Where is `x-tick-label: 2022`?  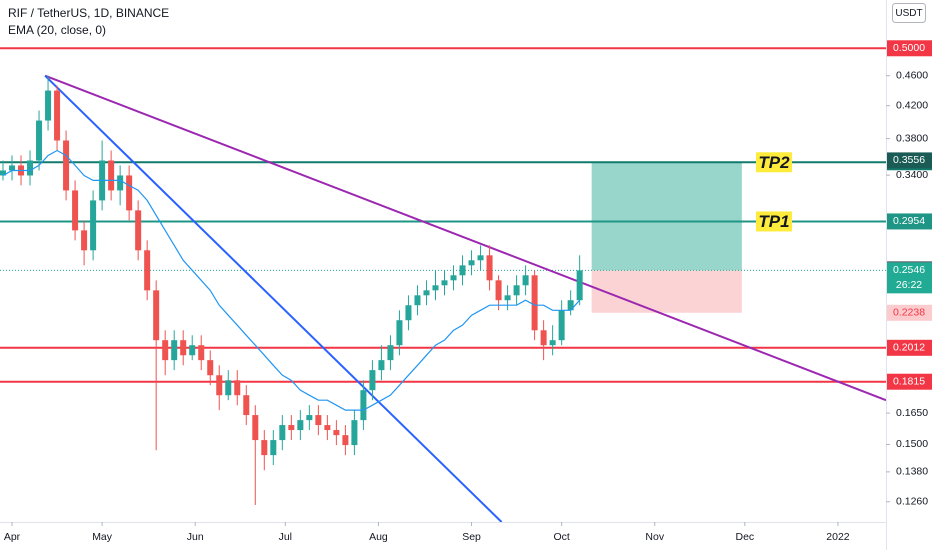 x-tick-label: 2022 is located at coordinates (838, 537).